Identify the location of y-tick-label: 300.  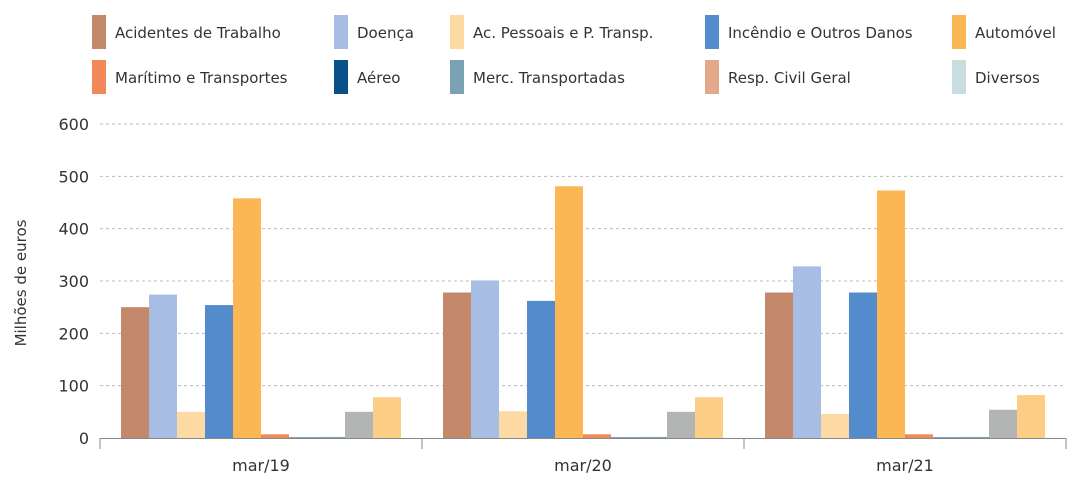
(73, 281).